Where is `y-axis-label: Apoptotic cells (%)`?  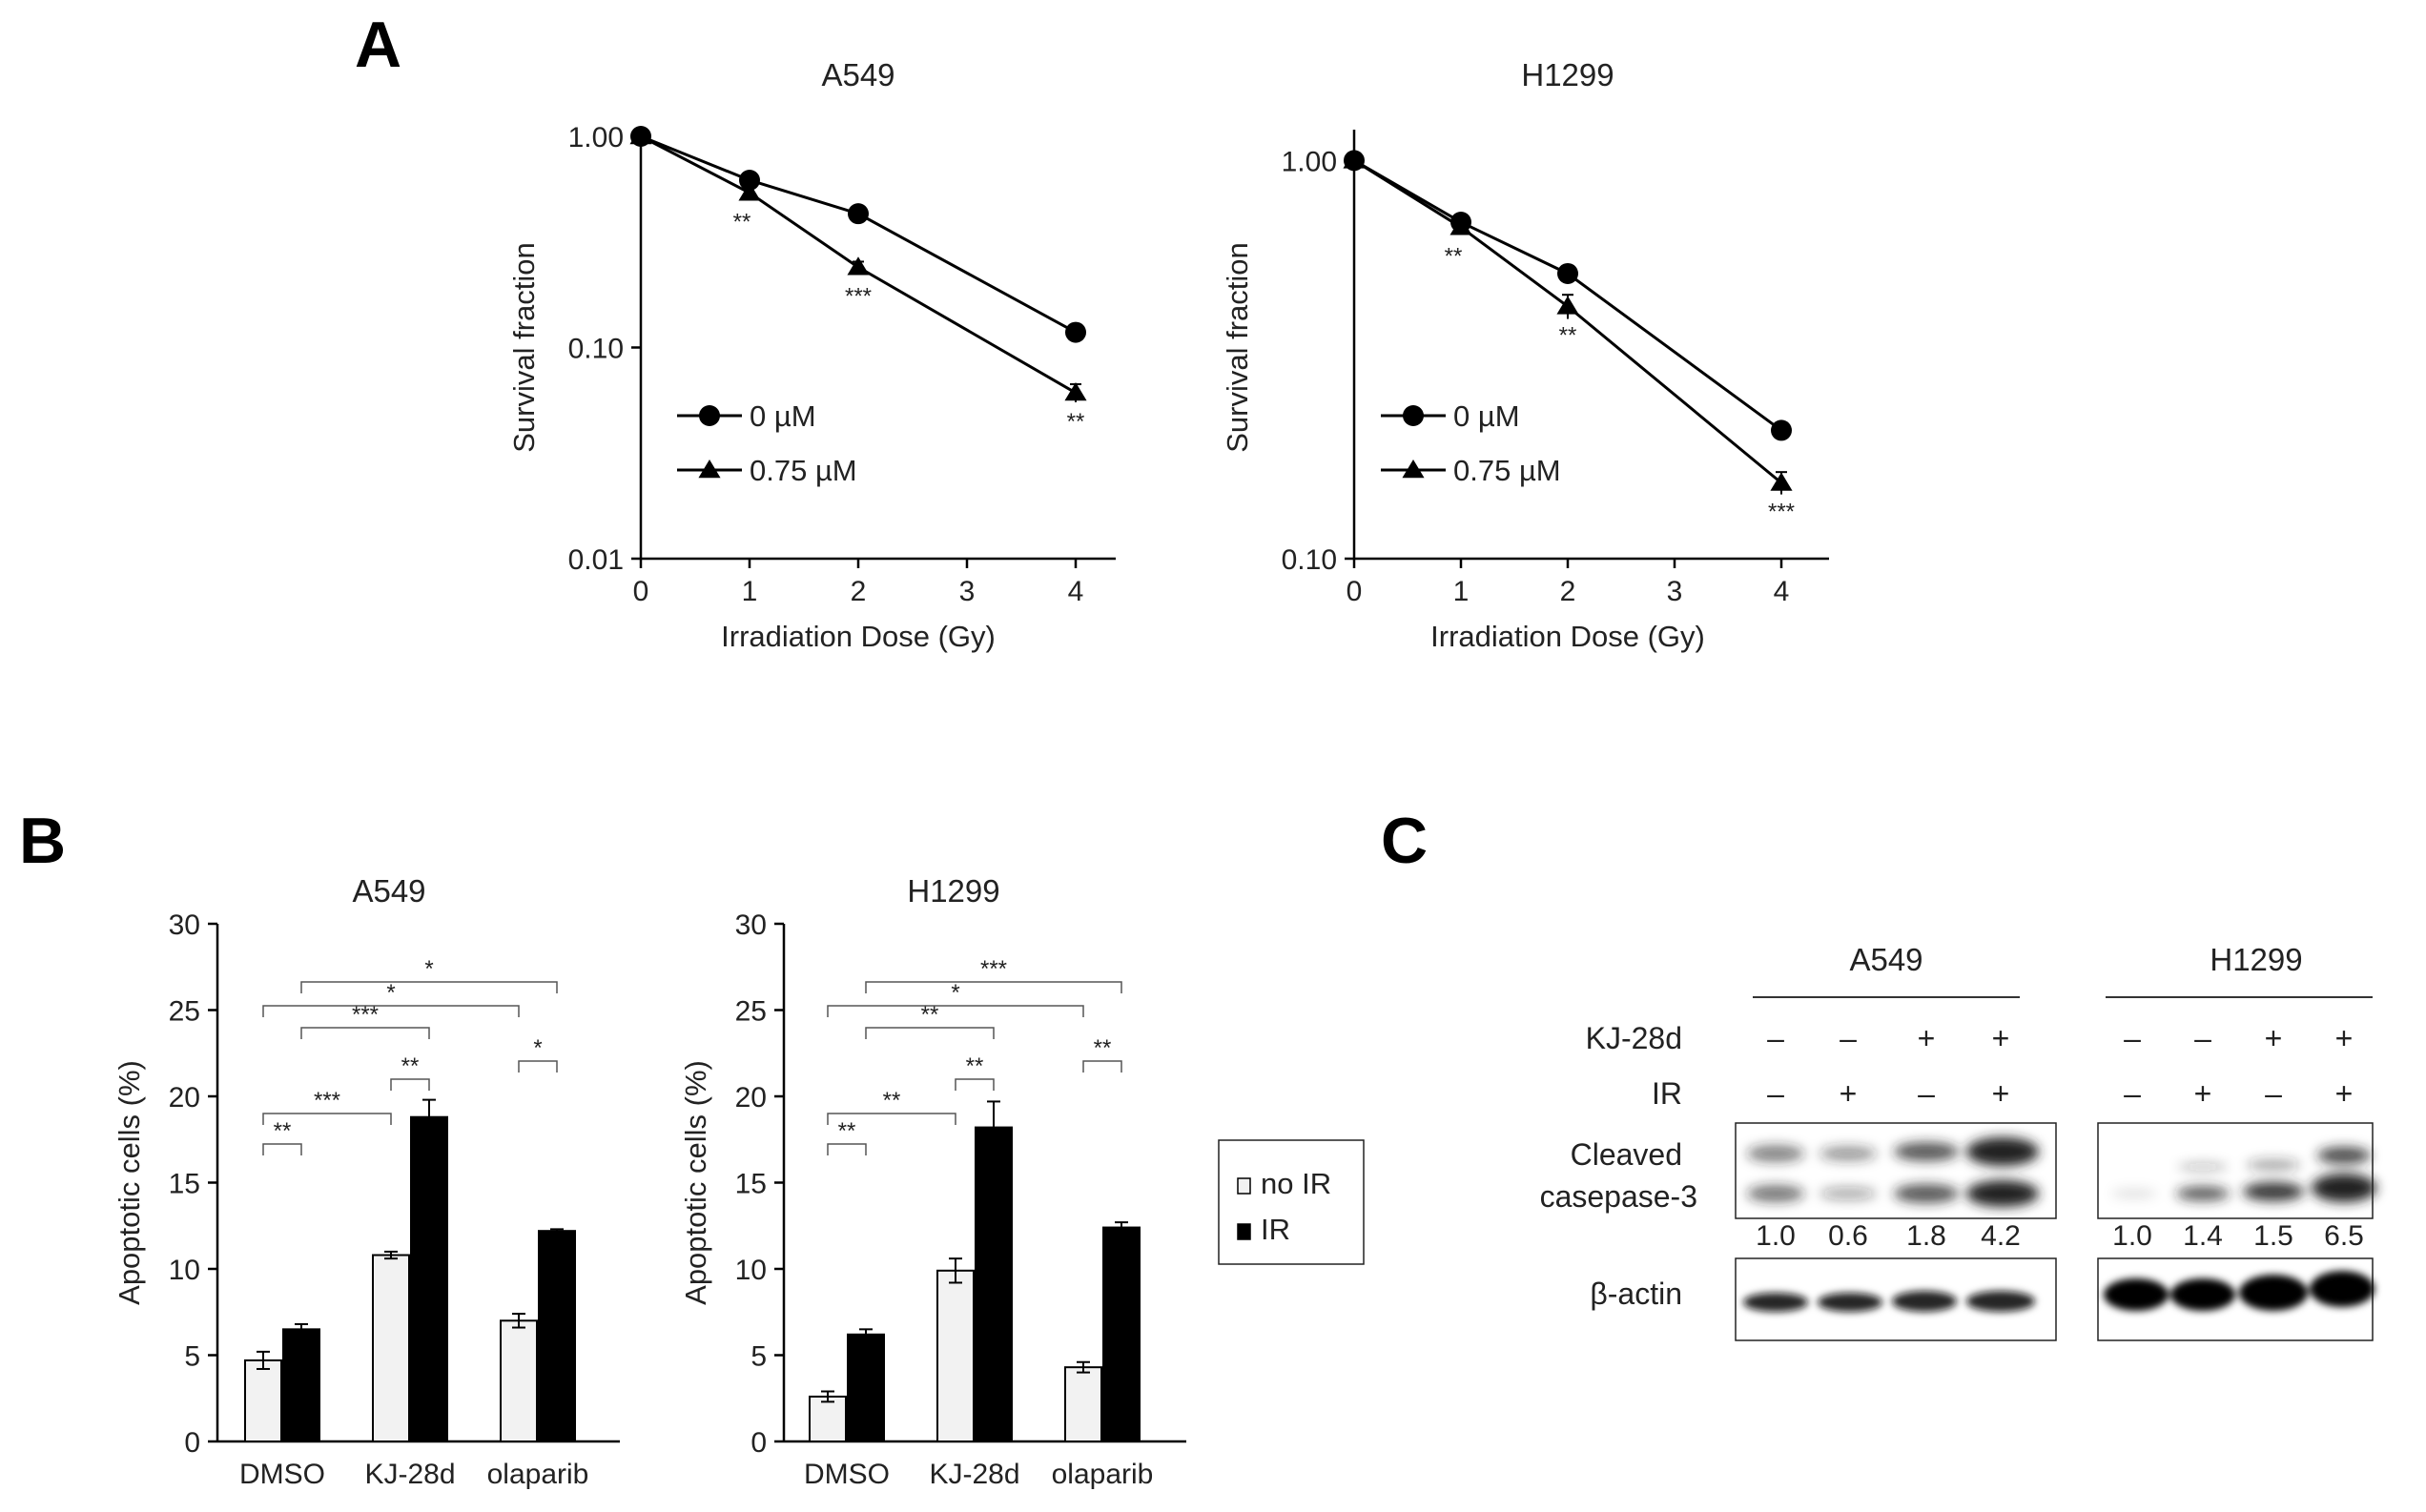
y-axis-label: Apoptotic cells (%) is located at coordinates (129, 1182).